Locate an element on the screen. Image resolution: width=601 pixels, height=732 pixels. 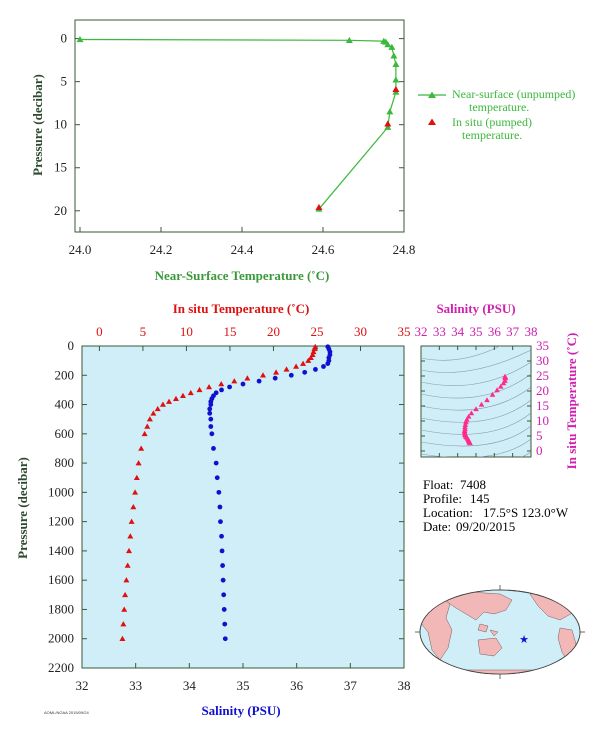
ts-x-tick-label: 33 is located at coordinates (439, 331).